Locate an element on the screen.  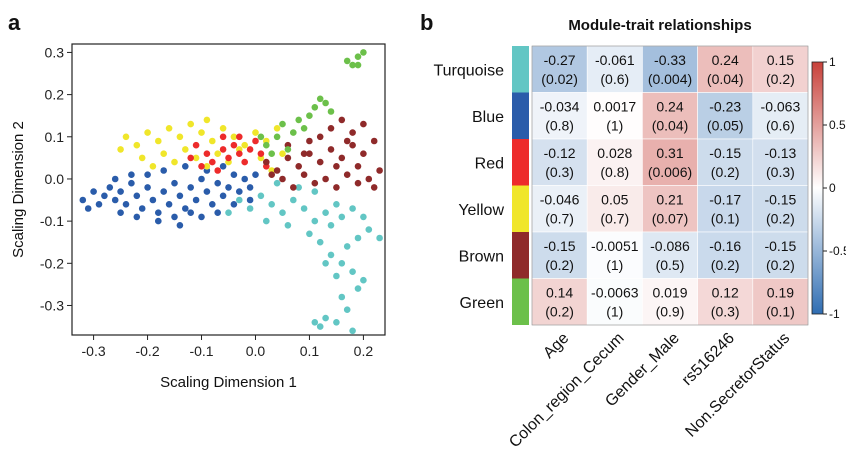
colorbar-tick-label: -1 is located at coordinates (834, 314).